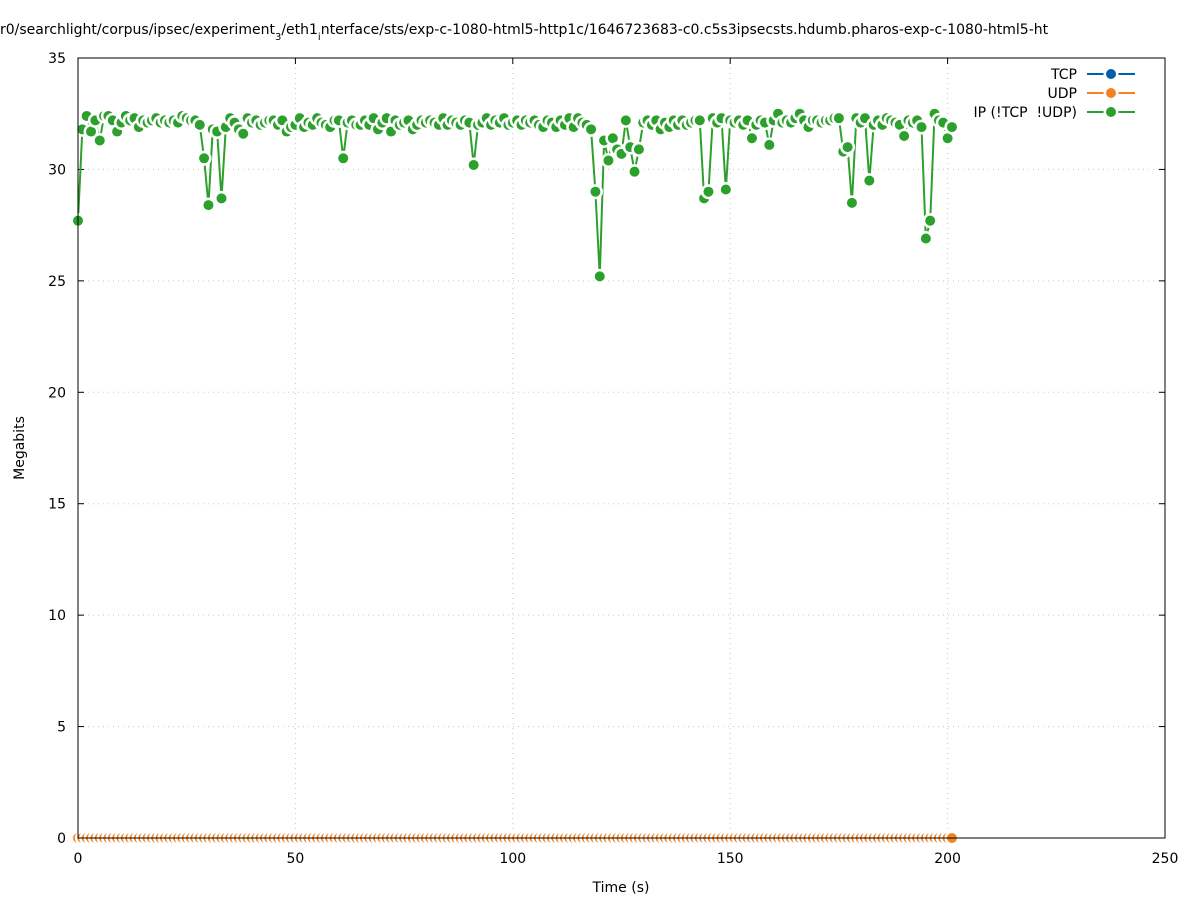 The image size is (1197, 900). I want to click on x-tick-label: 100, so click(512, 859).